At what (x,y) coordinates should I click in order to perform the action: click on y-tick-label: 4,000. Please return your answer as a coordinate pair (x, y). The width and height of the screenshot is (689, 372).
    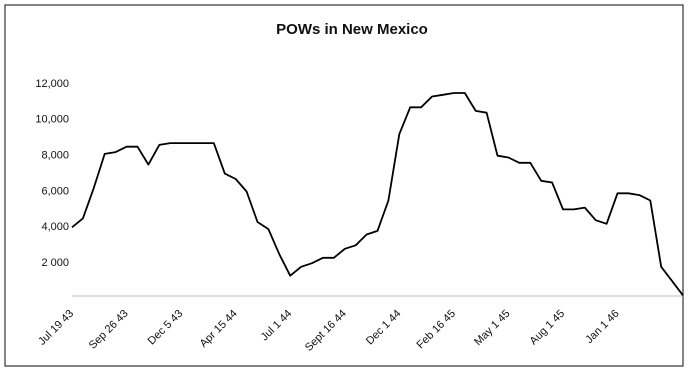
    Looking at the image, I should click on (55, 227).